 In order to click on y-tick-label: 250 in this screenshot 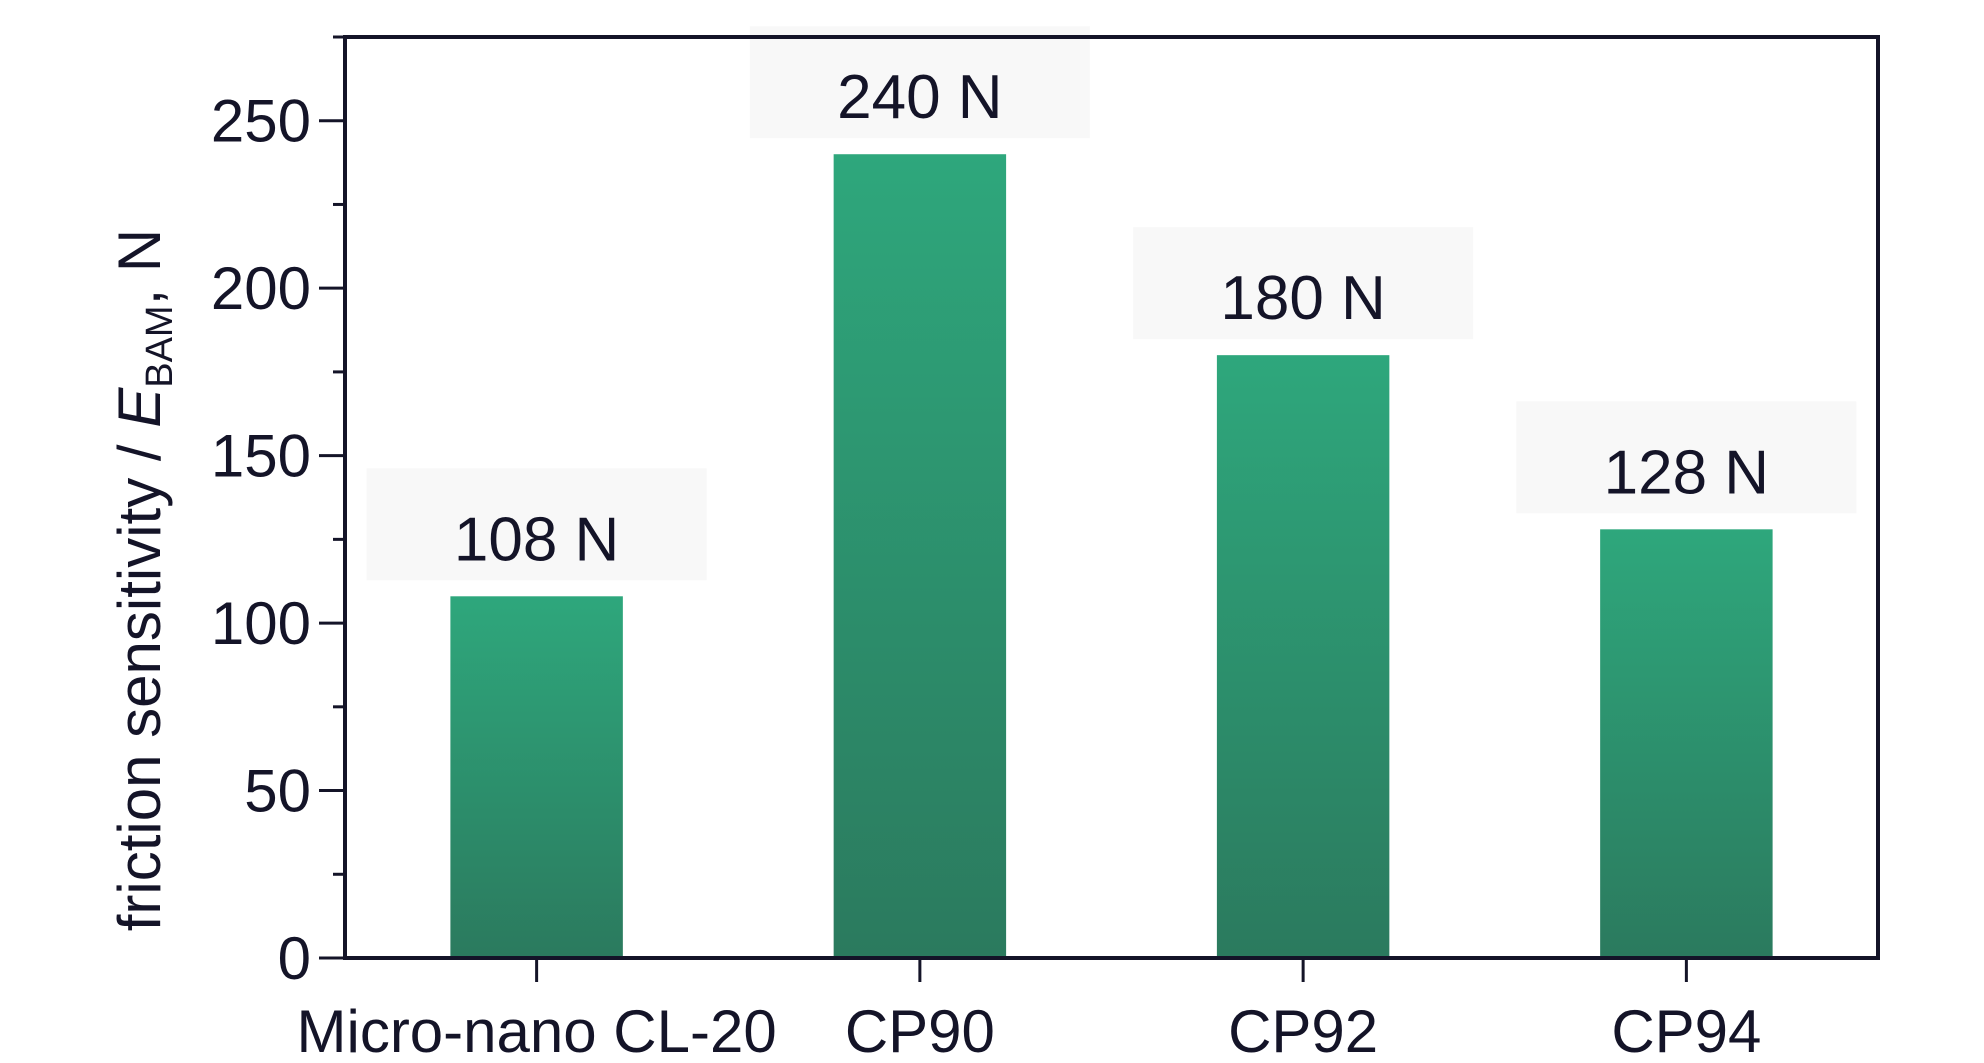, I will do `click(261, 121)`.